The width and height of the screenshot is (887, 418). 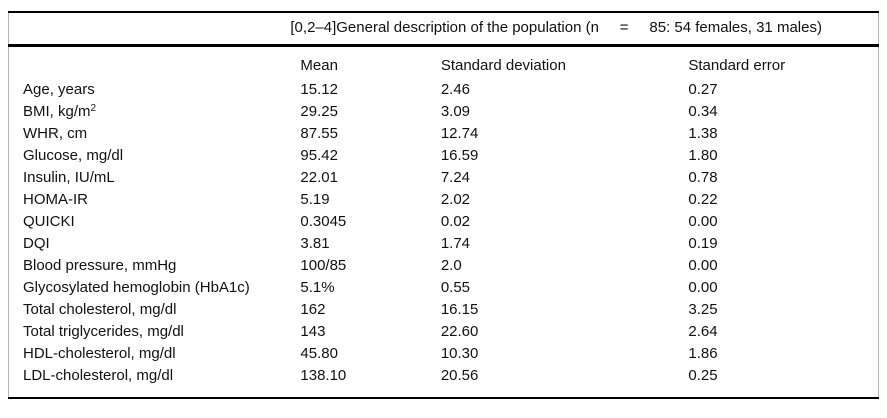 I want to click on table-row: WHR, cm 87.55 12.74 1.38, so click(x=444, y=134).